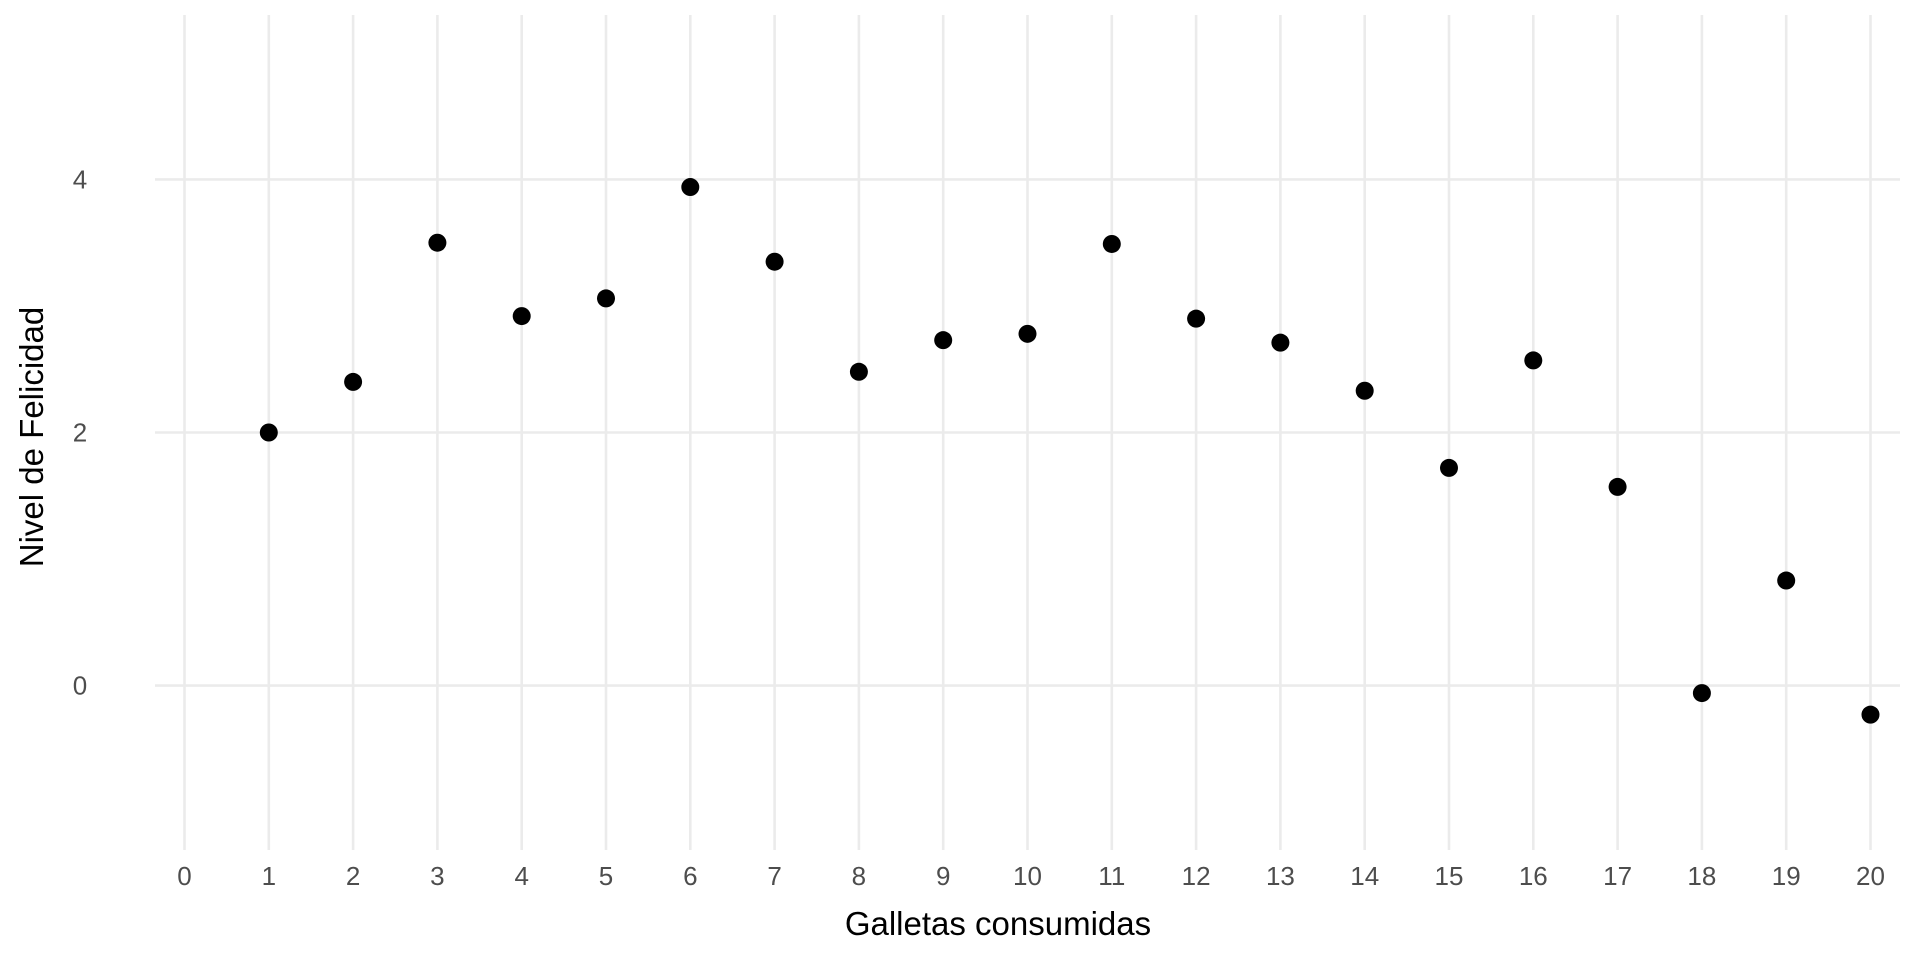  Describe the element at coordinates (1111, 876) in the screenshot. I see `x-tick-label: 11` at that location.